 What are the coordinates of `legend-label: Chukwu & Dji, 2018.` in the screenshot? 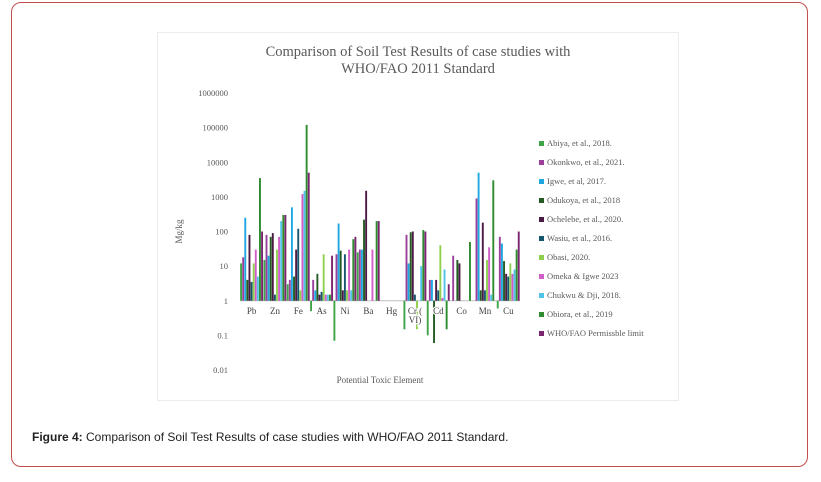 It's located at (584, 295).